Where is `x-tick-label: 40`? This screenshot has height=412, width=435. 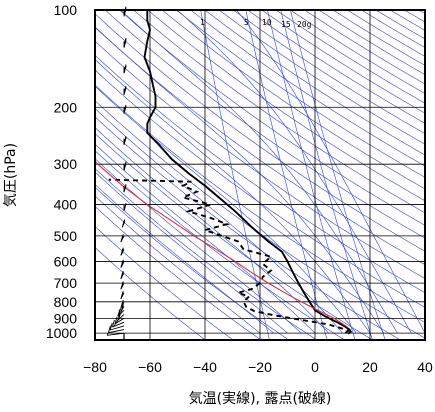 x-tick-label: 40 is located at coordinates (425, 367).